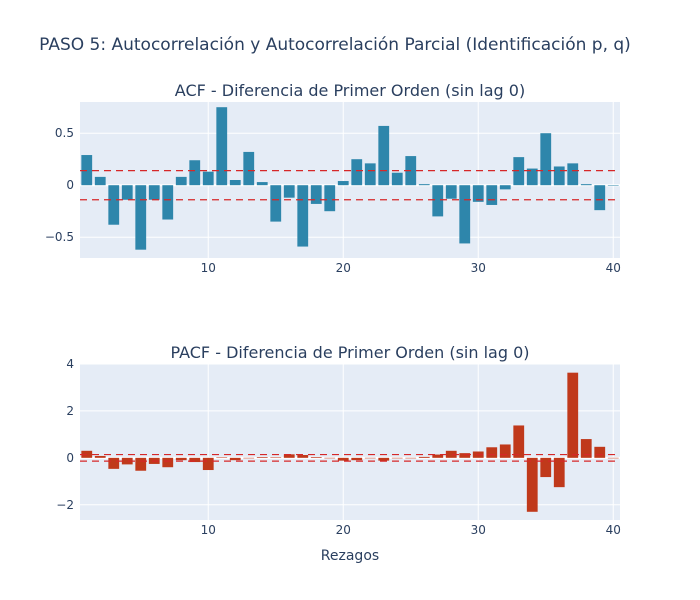  Describe the element at coordinates (350, 556) in the screenshot. I see `pacf-xlabel: Rezagos` at that location.